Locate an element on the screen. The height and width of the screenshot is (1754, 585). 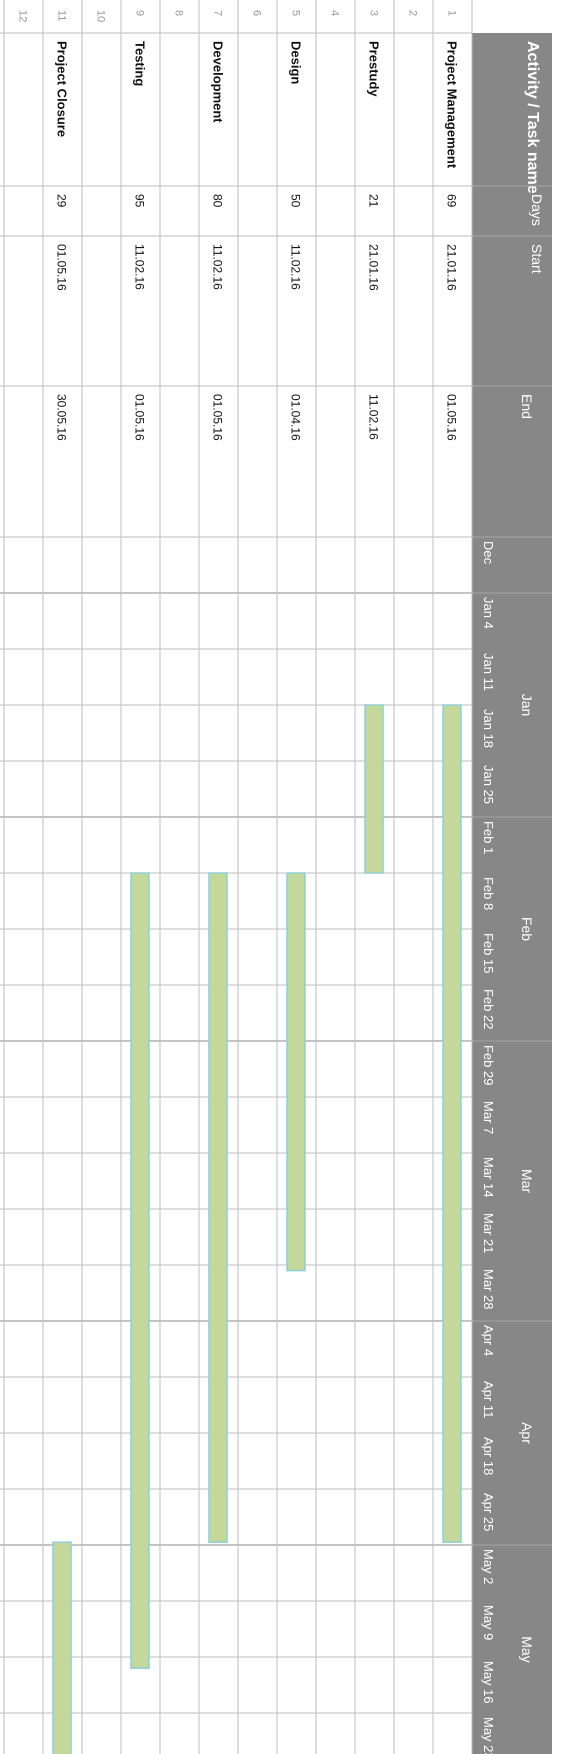
task-name: Testing is located at coordinates (140, 63).